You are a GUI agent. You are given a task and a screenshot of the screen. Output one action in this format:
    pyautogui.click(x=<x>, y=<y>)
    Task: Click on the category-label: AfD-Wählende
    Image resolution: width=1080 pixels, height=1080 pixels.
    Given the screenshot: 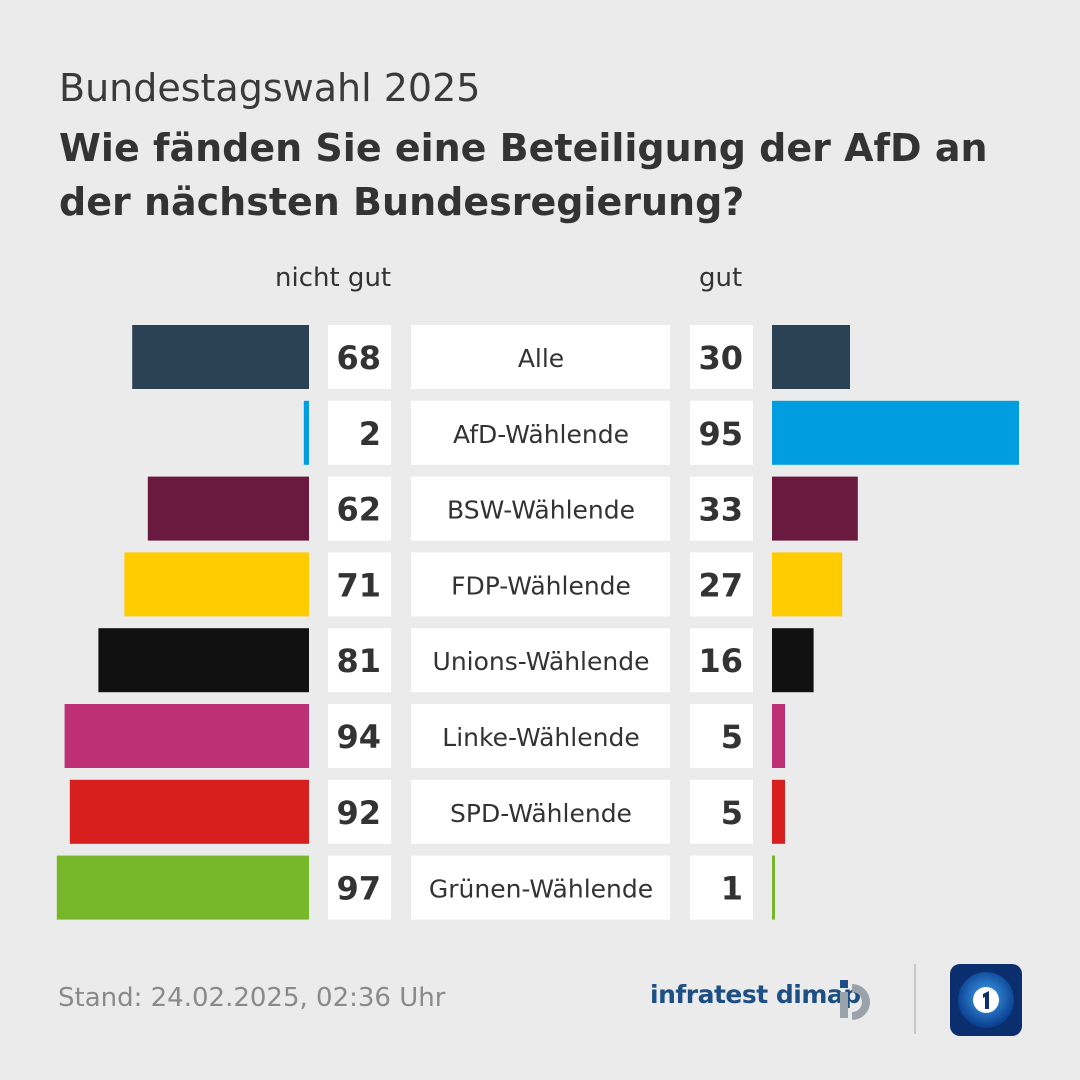 What is the action you would take?
    pyautogui.click(x=541, y=434)
    